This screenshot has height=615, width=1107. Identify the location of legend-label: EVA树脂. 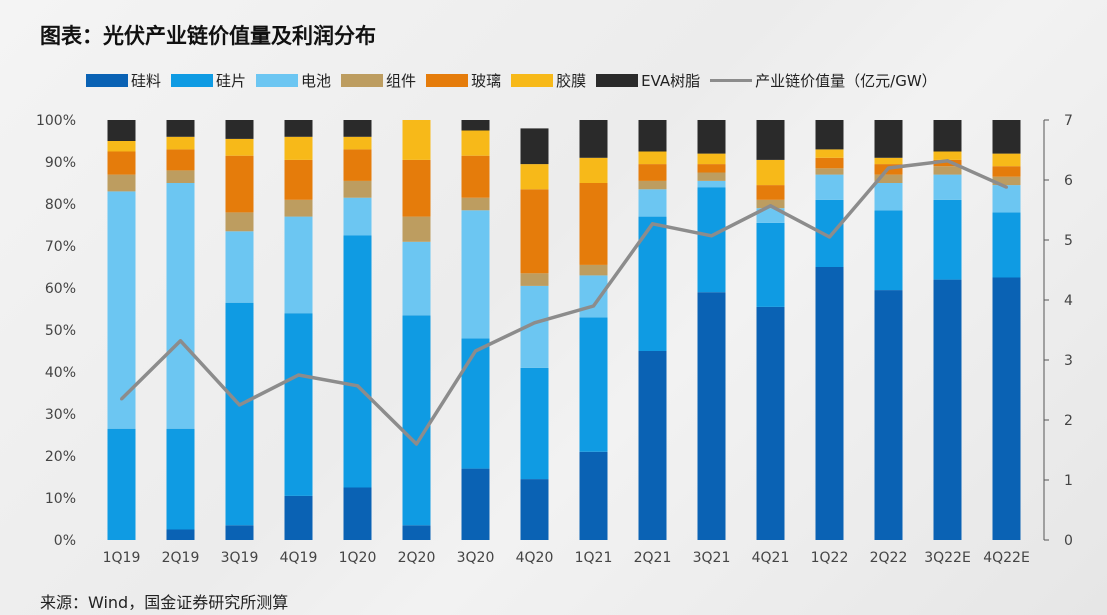
(671, 81).